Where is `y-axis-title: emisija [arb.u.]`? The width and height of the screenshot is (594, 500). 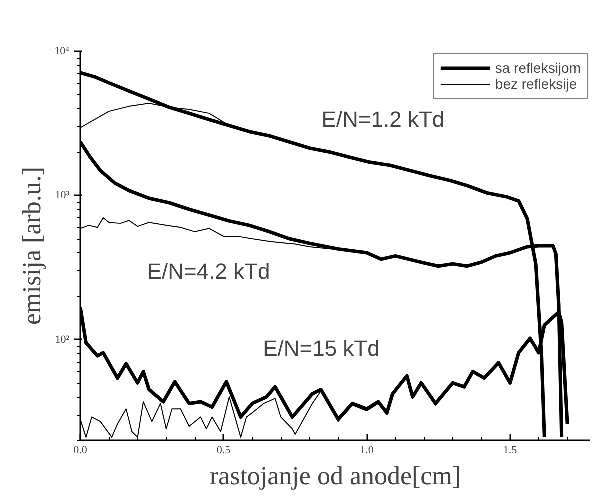 y-axis-title: emisija [arb.u.] is located at coordinates (32, 246).